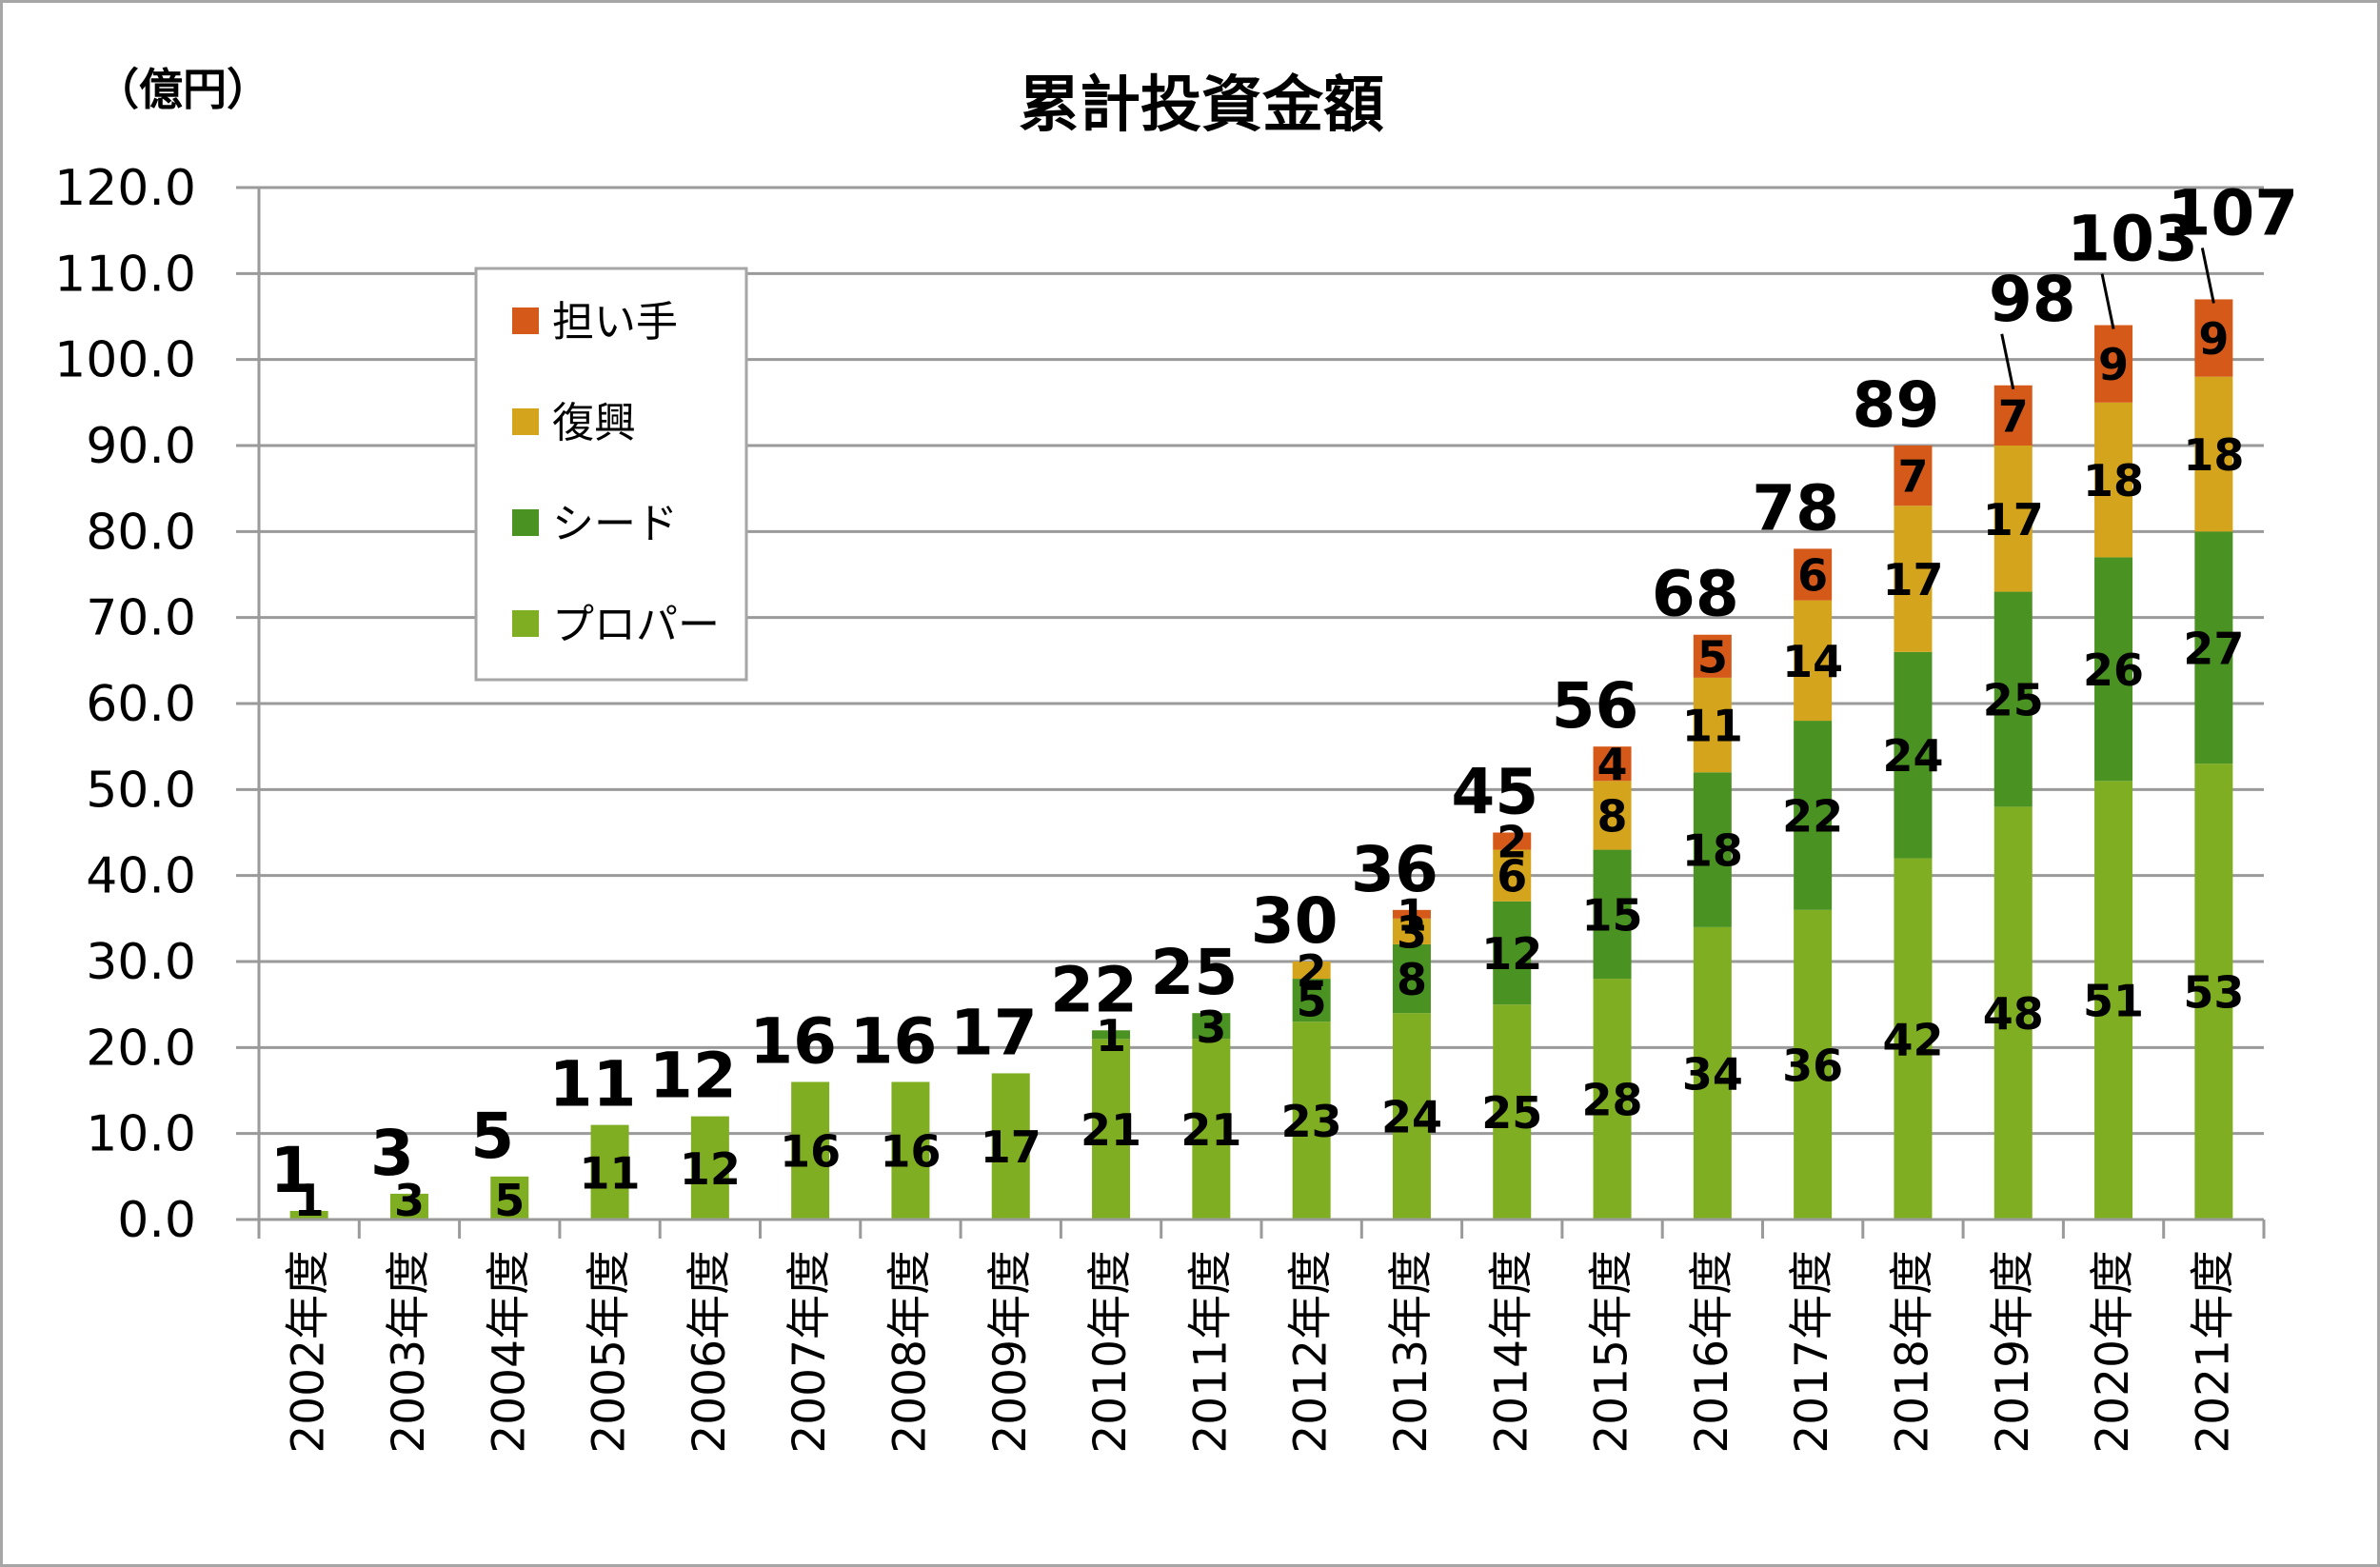 The image size is (2380, 1567). I want to click on segment-value-label: 51, so click(2113, 1001).